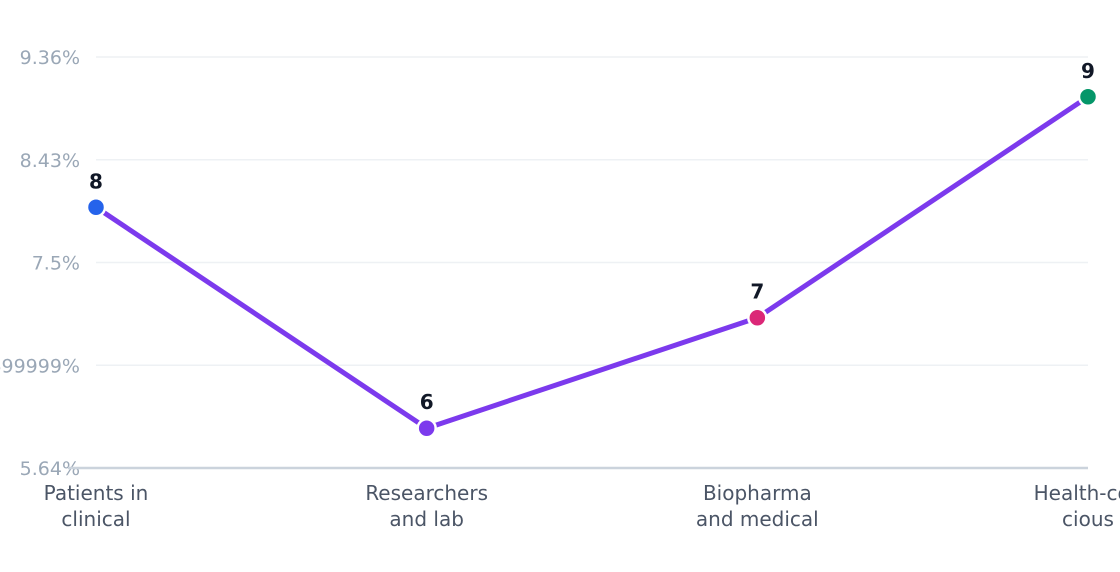  I want to click on x-tick-label: Health-concious, so click(1077, 506).